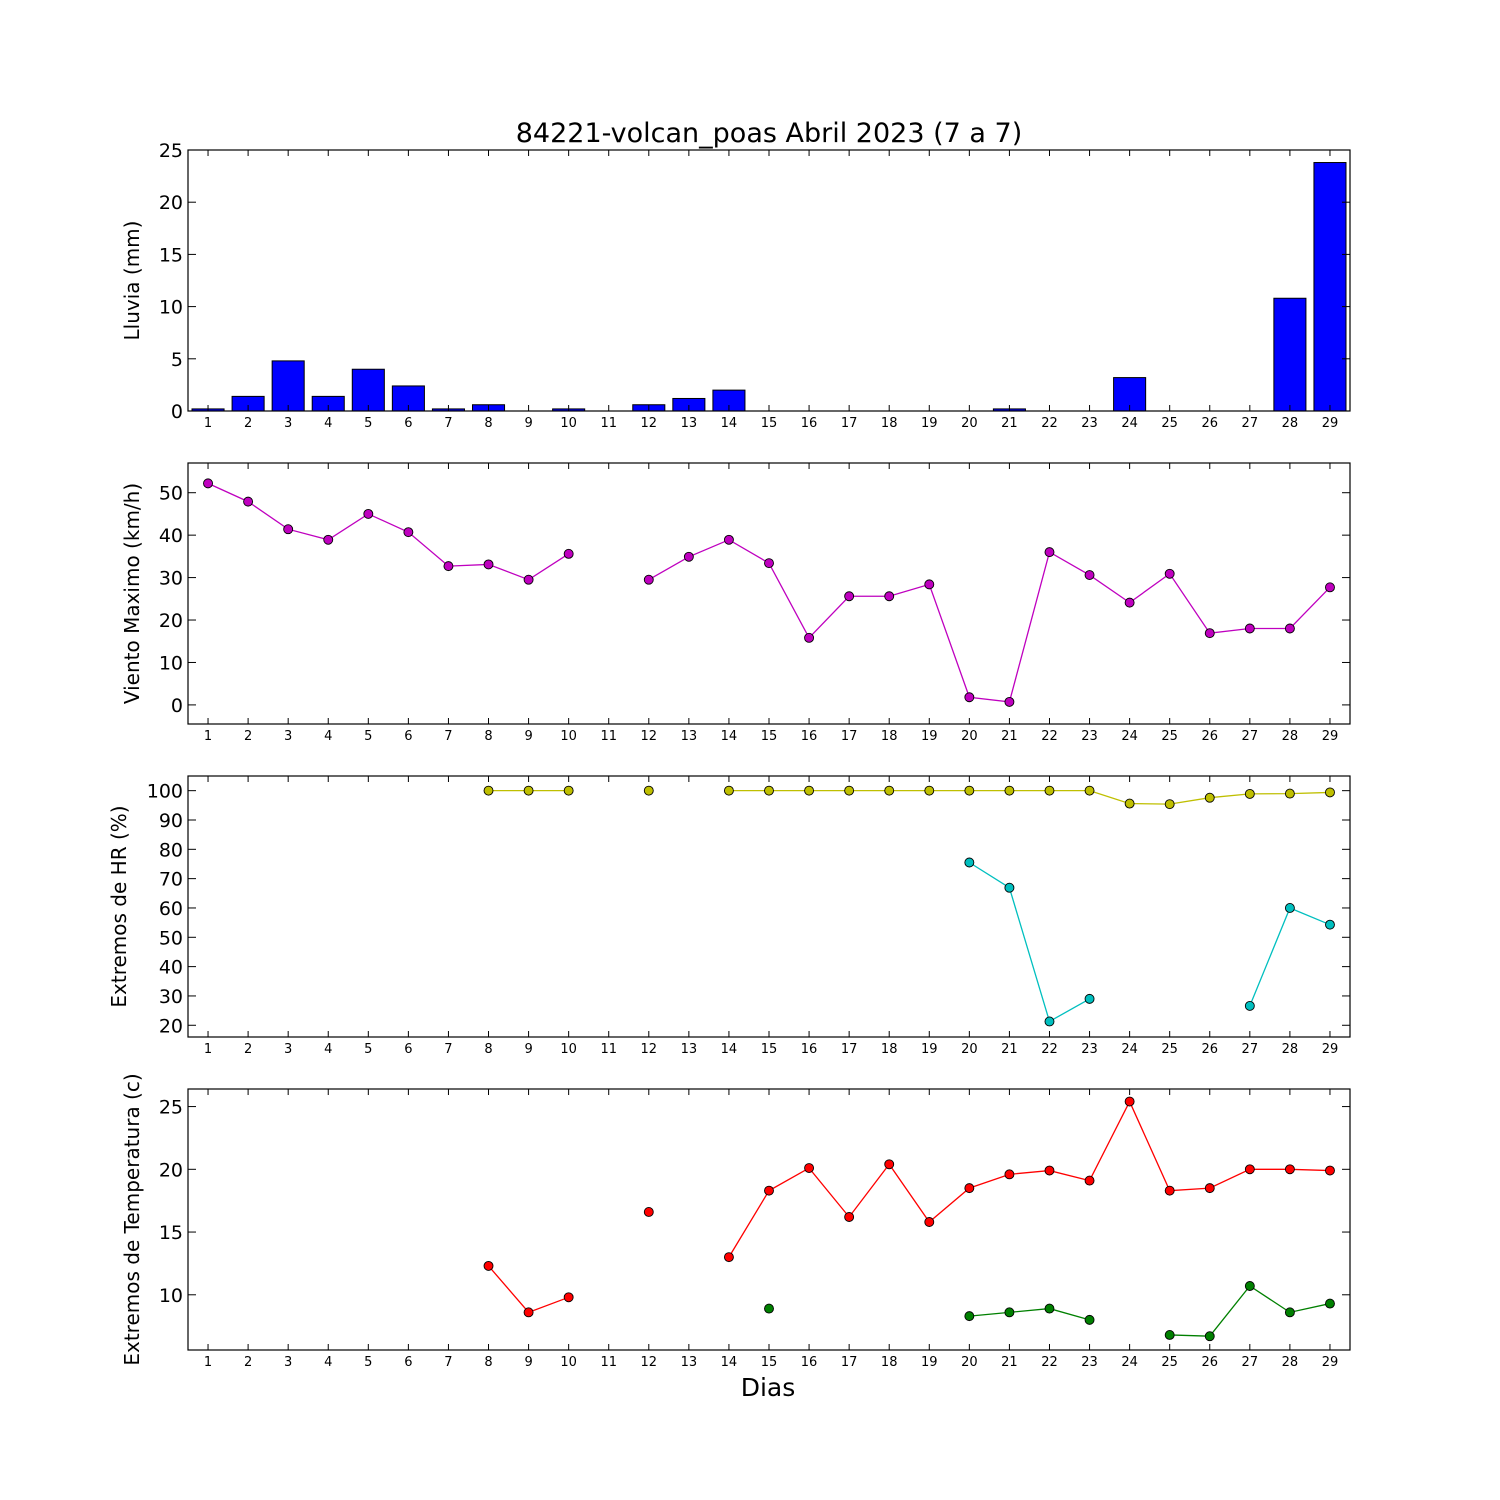 Image resolution: width=1500 pixels, height=1500 pixels. Describe the element at coordinates (608, 1362) in the screenshot. I see `x-tick-label: 11` at that location.